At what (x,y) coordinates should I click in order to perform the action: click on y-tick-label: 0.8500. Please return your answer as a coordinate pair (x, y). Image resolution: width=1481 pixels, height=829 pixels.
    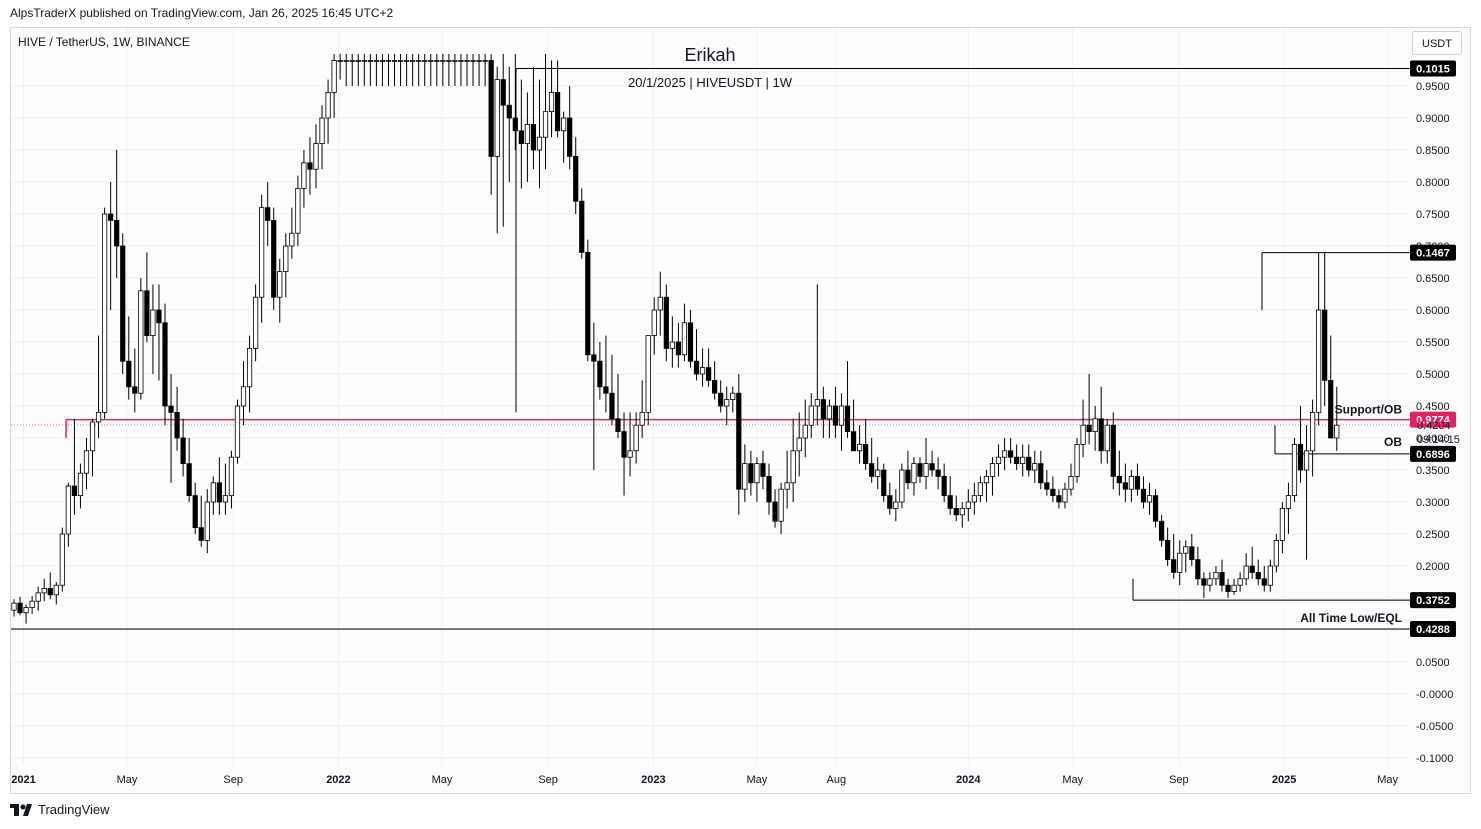
    Looking at the image, I should click on (1433, 151).